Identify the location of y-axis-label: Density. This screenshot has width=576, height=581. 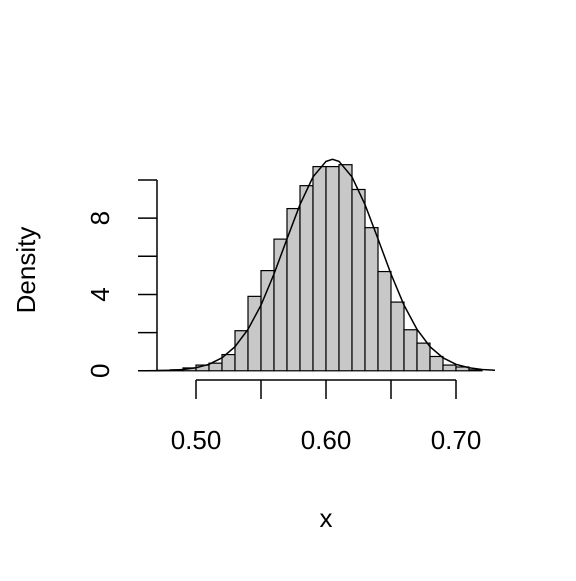
(26, 270).